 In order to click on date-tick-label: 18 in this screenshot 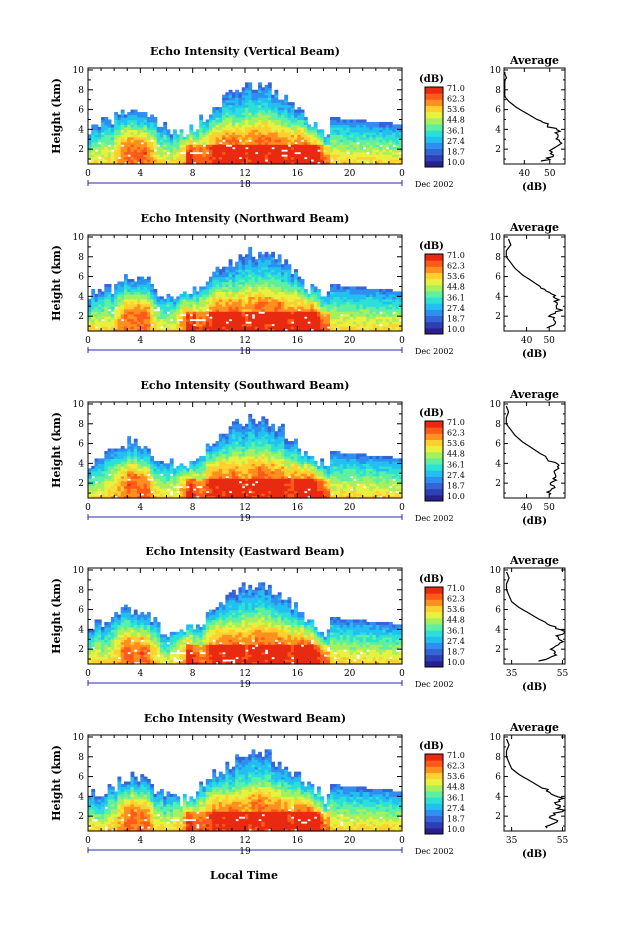, I will do `click(245, 185)`.